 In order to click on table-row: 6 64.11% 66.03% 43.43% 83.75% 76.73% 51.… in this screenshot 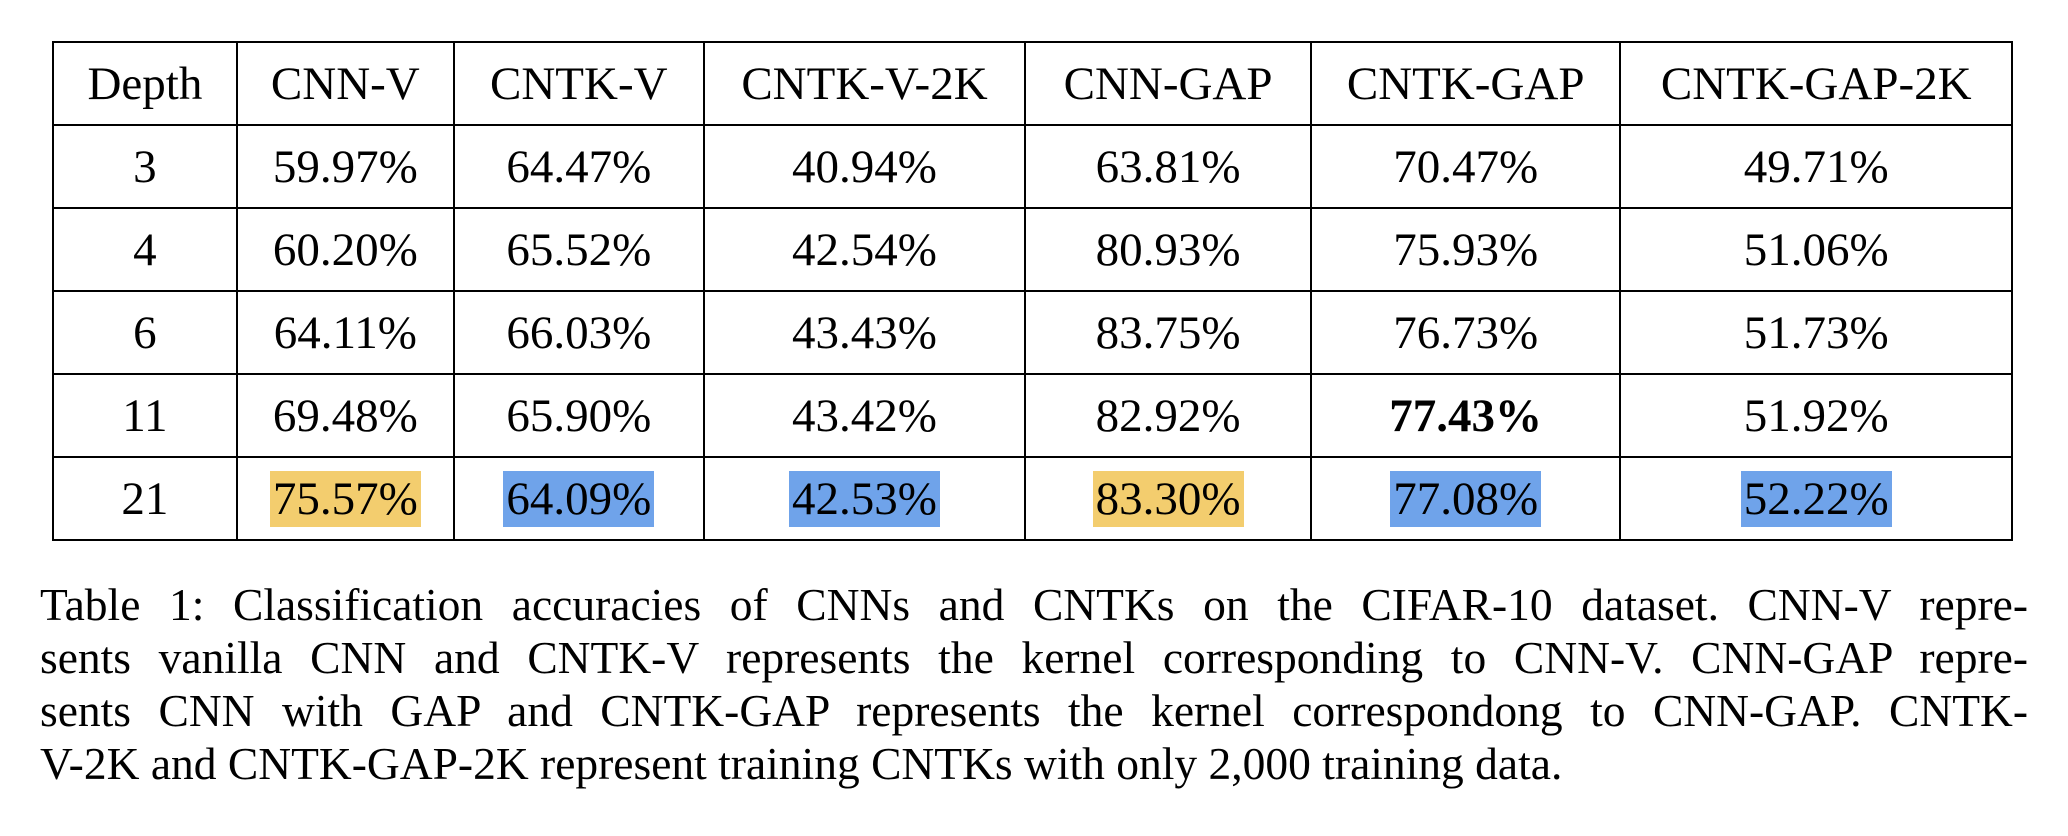, I will do `click(1032, 332)`.